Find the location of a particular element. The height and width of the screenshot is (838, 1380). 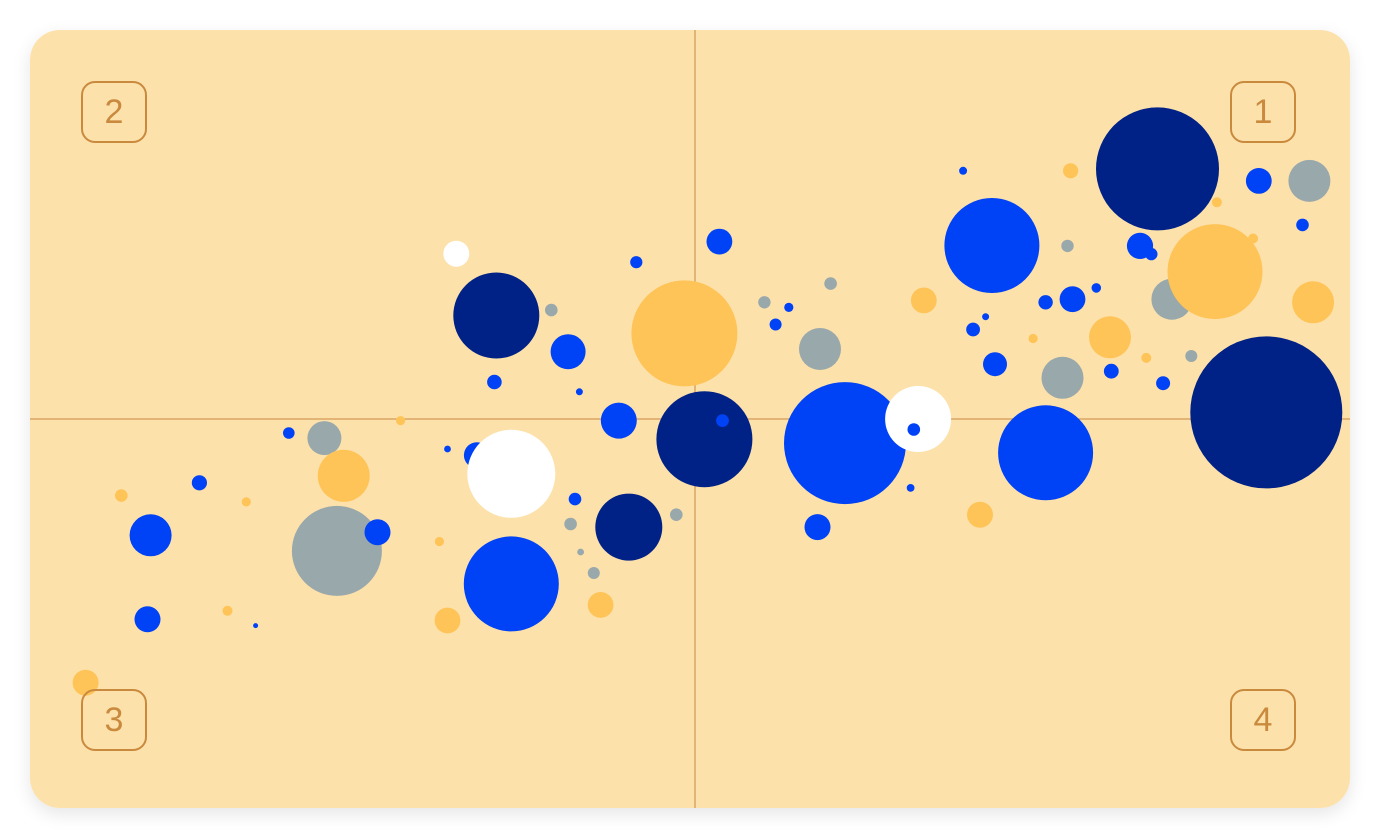

quadrant-2-label: 2 is located at coordinates (114, 112).